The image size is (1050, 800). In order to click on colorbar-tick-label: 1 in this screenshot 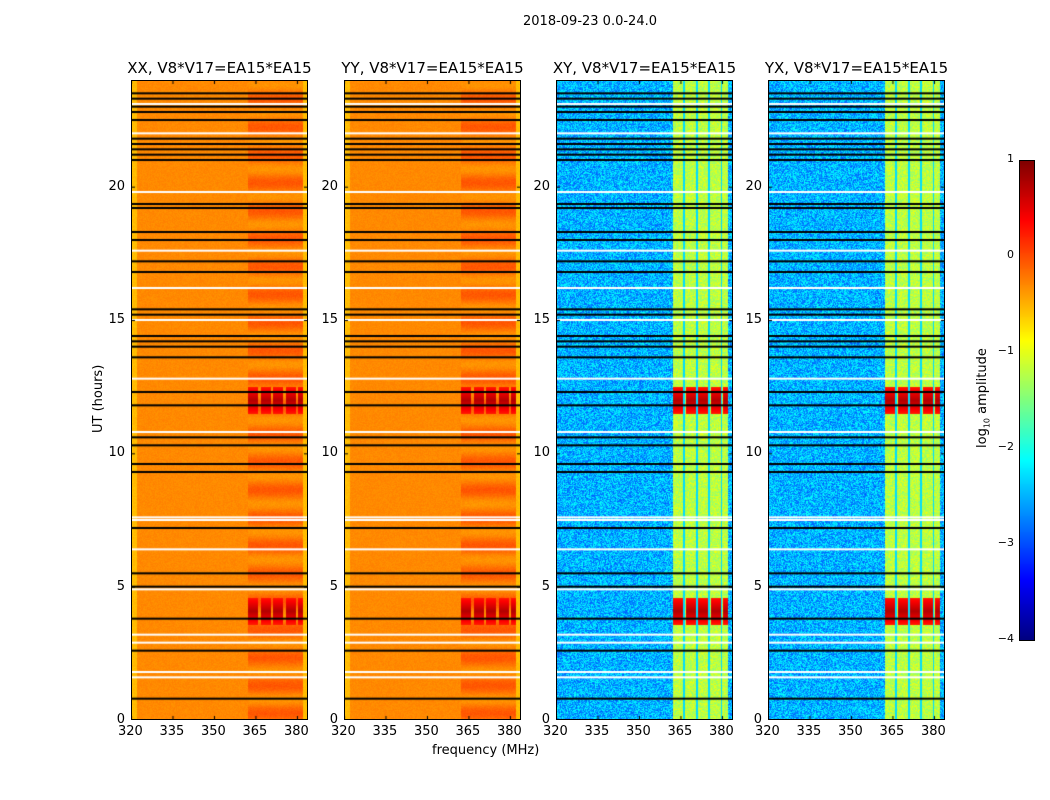, I will do `click(1010, 158)`.